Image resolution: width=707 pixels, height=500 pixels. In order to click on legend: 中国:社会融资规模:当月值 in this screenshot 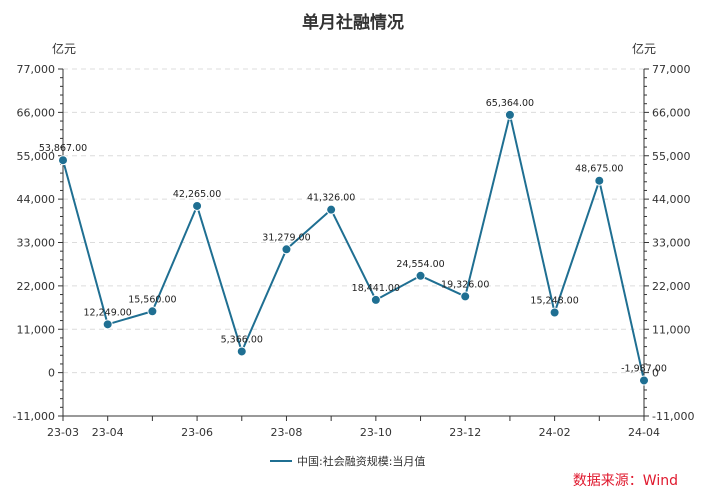, I will do `click(347, 461)`.